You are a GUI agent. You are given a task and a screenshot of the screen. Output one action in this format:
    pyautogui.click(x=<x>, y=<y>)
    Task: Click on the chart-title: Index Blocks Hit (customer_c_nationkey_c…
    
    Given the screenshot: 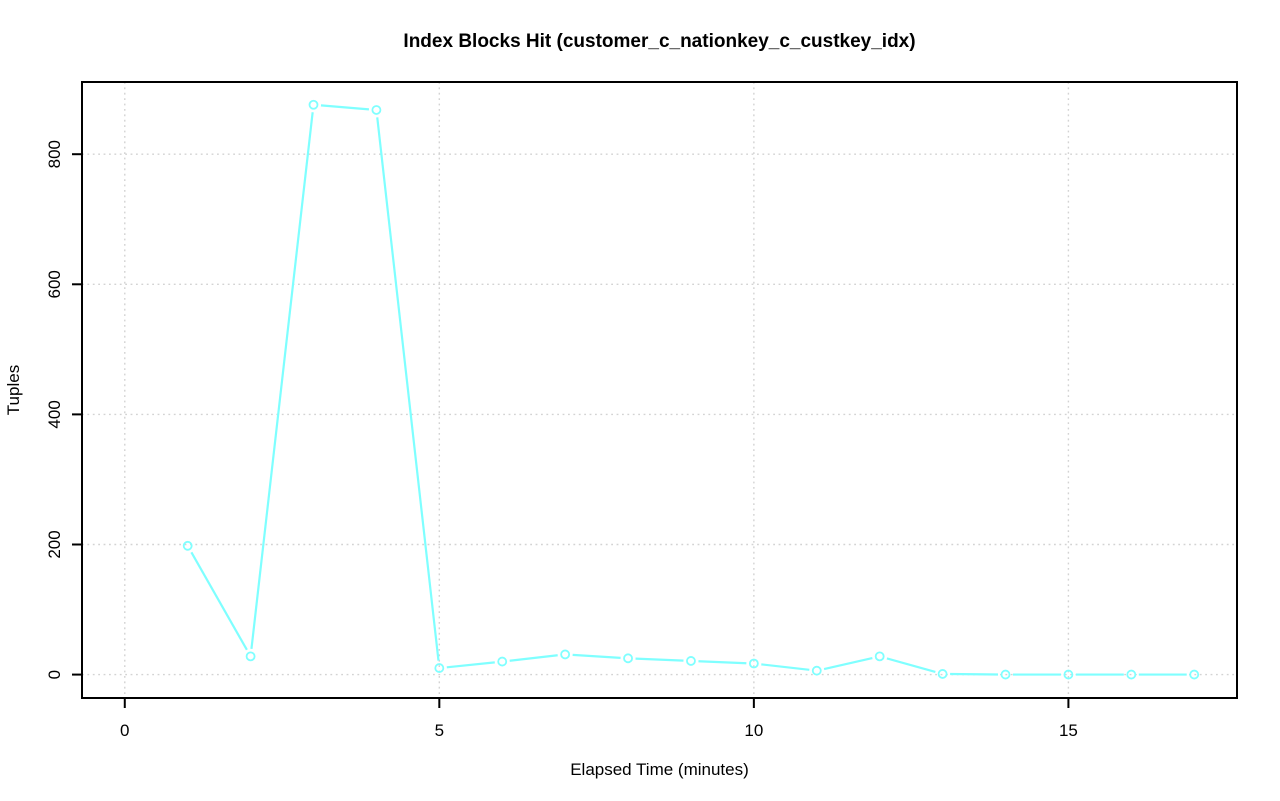 What is the action you would take?
    pyautogui.click(x=659, y=41)
    